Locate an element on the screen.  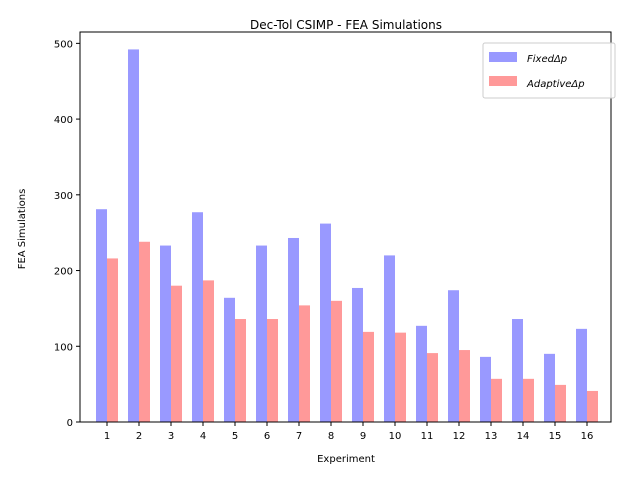
x-tick-label: 14 is located at coordinates (523, 436).